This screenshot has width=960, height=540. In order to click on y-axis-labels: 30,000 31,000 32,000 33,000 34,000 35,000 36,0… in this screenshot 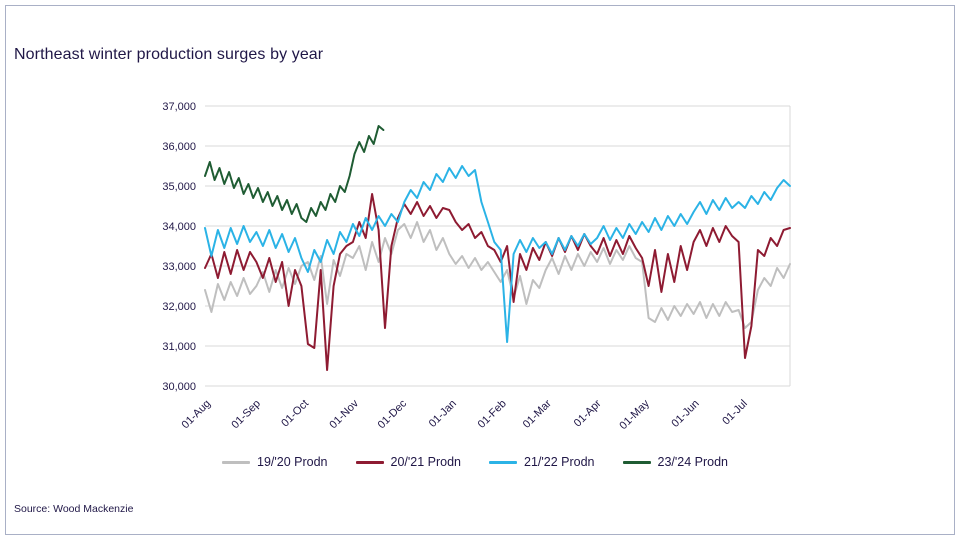, I will do `click(179, 247)`.